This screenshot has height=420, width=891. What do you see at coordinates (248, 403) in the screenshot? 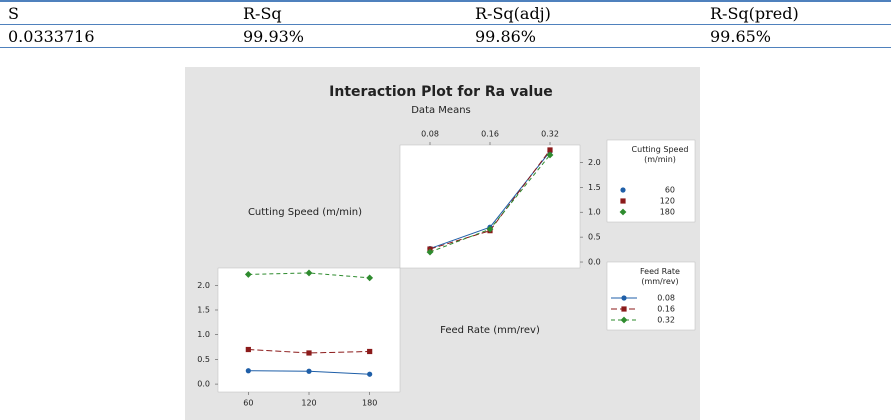
I see `x-tick-label: 60` at bounding box center [248, 403].